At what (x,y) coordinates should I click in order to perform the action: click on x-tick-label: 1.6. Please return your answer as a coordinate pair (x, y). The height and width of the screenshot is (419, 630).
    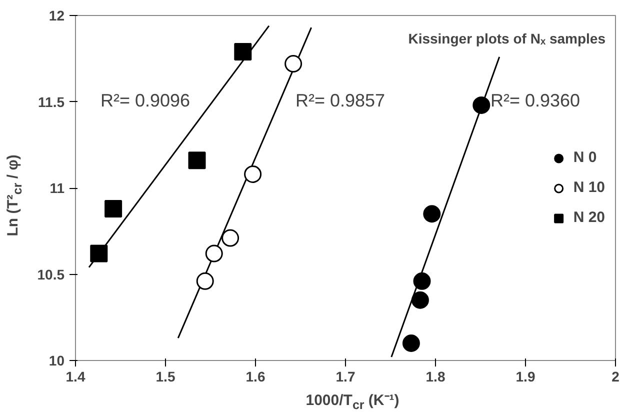
    Looking at the image, I should click on (256, 376).